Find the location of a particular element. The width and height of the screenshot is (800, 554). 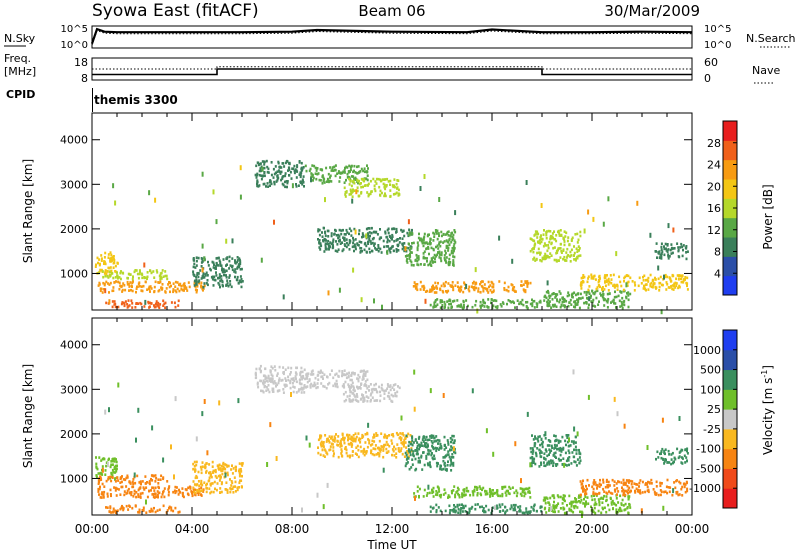

noise-strip: N.Sky 10^5 10^0 10^5 10^0 N.Search is located at coordinates (400, 37).